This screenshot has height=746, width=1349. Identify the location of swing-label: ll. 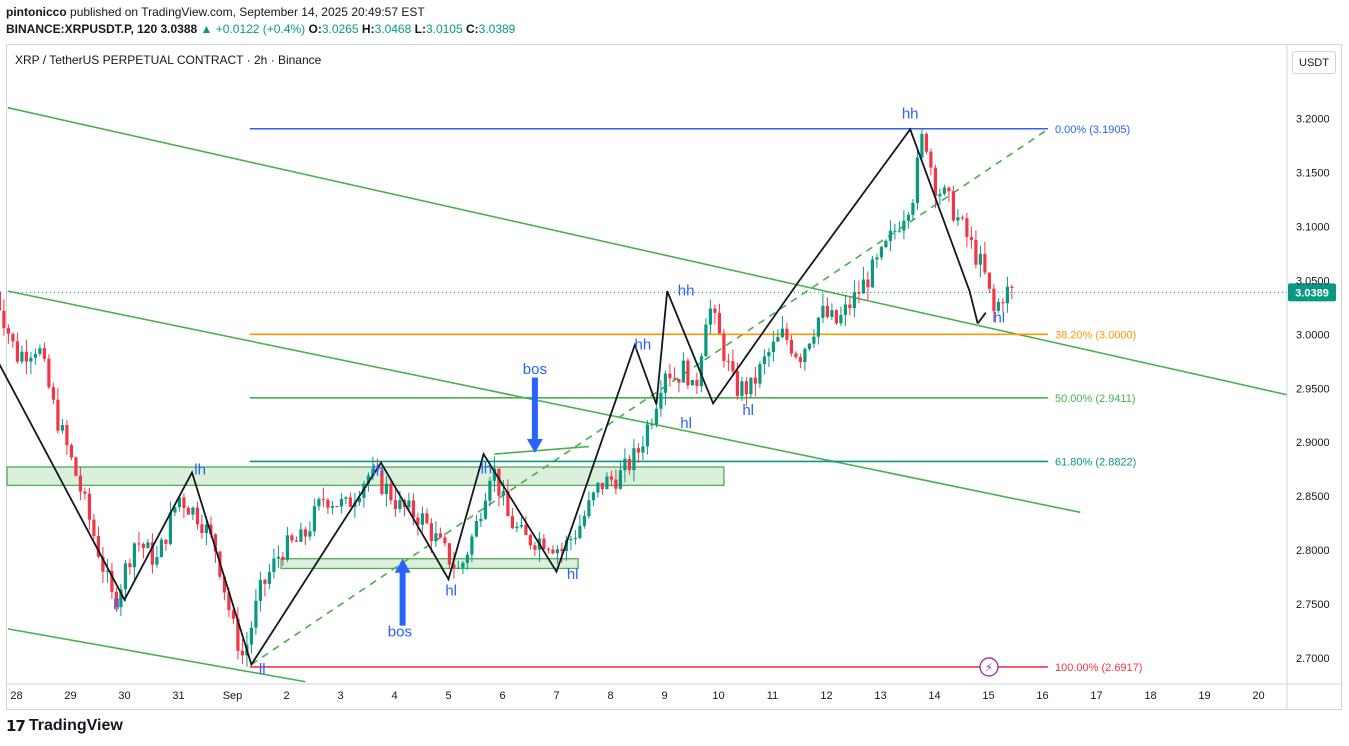
(116, 604).